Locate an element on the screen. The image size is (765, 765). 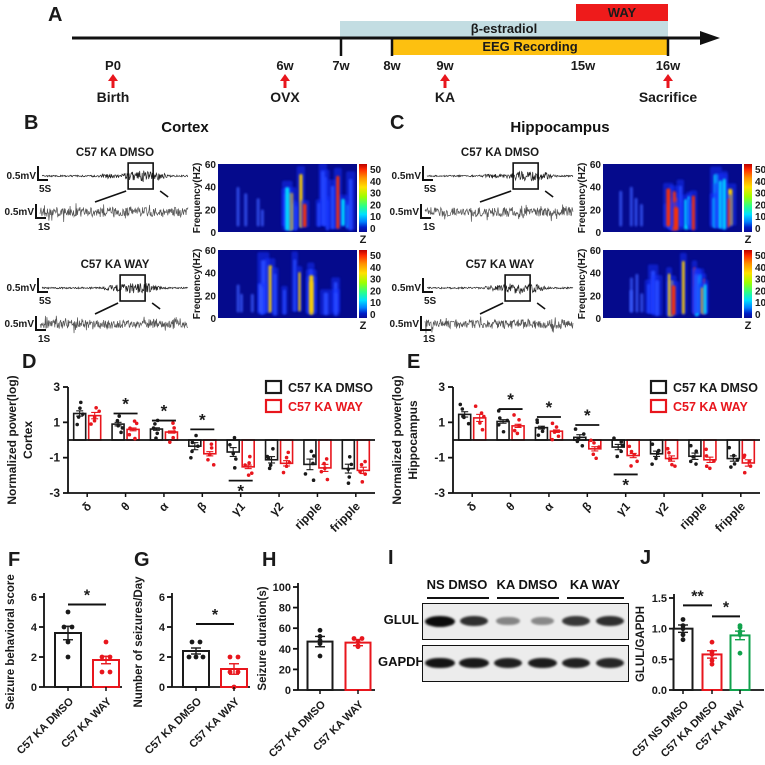
y-tick-label: 3 is located at coordinates (441, 387).